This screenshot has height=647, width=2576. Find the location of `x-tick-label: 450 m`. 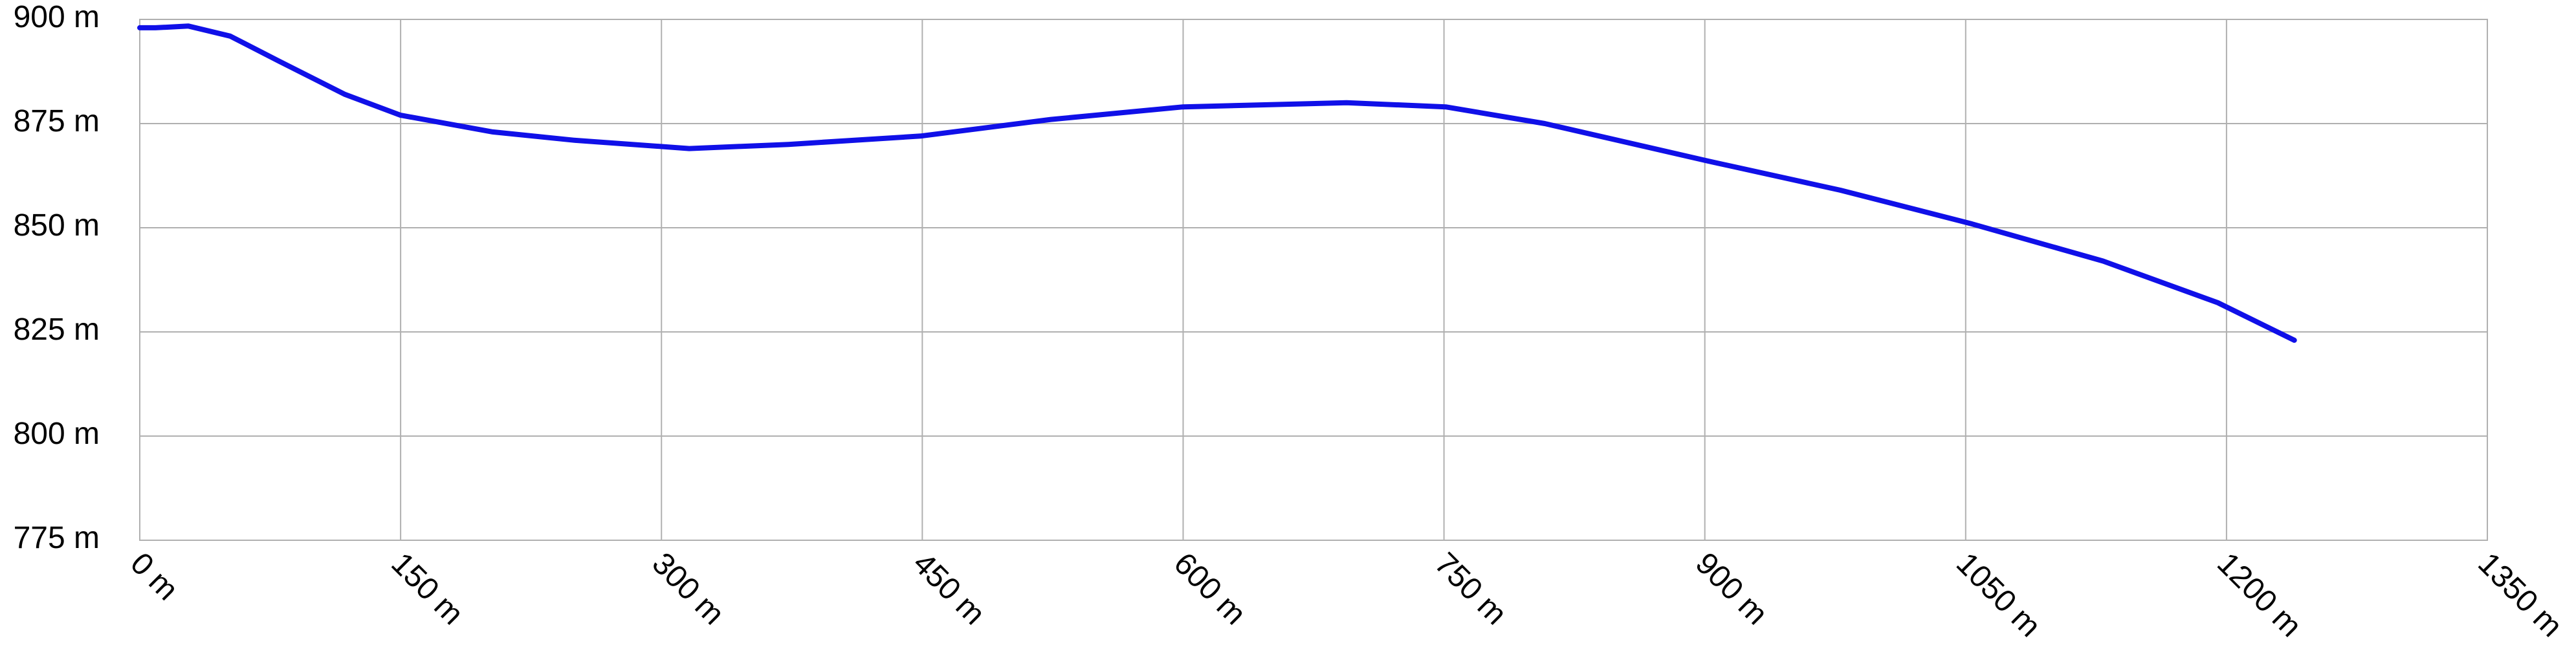

x-tick-label: 450 m is located at coordinates (950, 589).